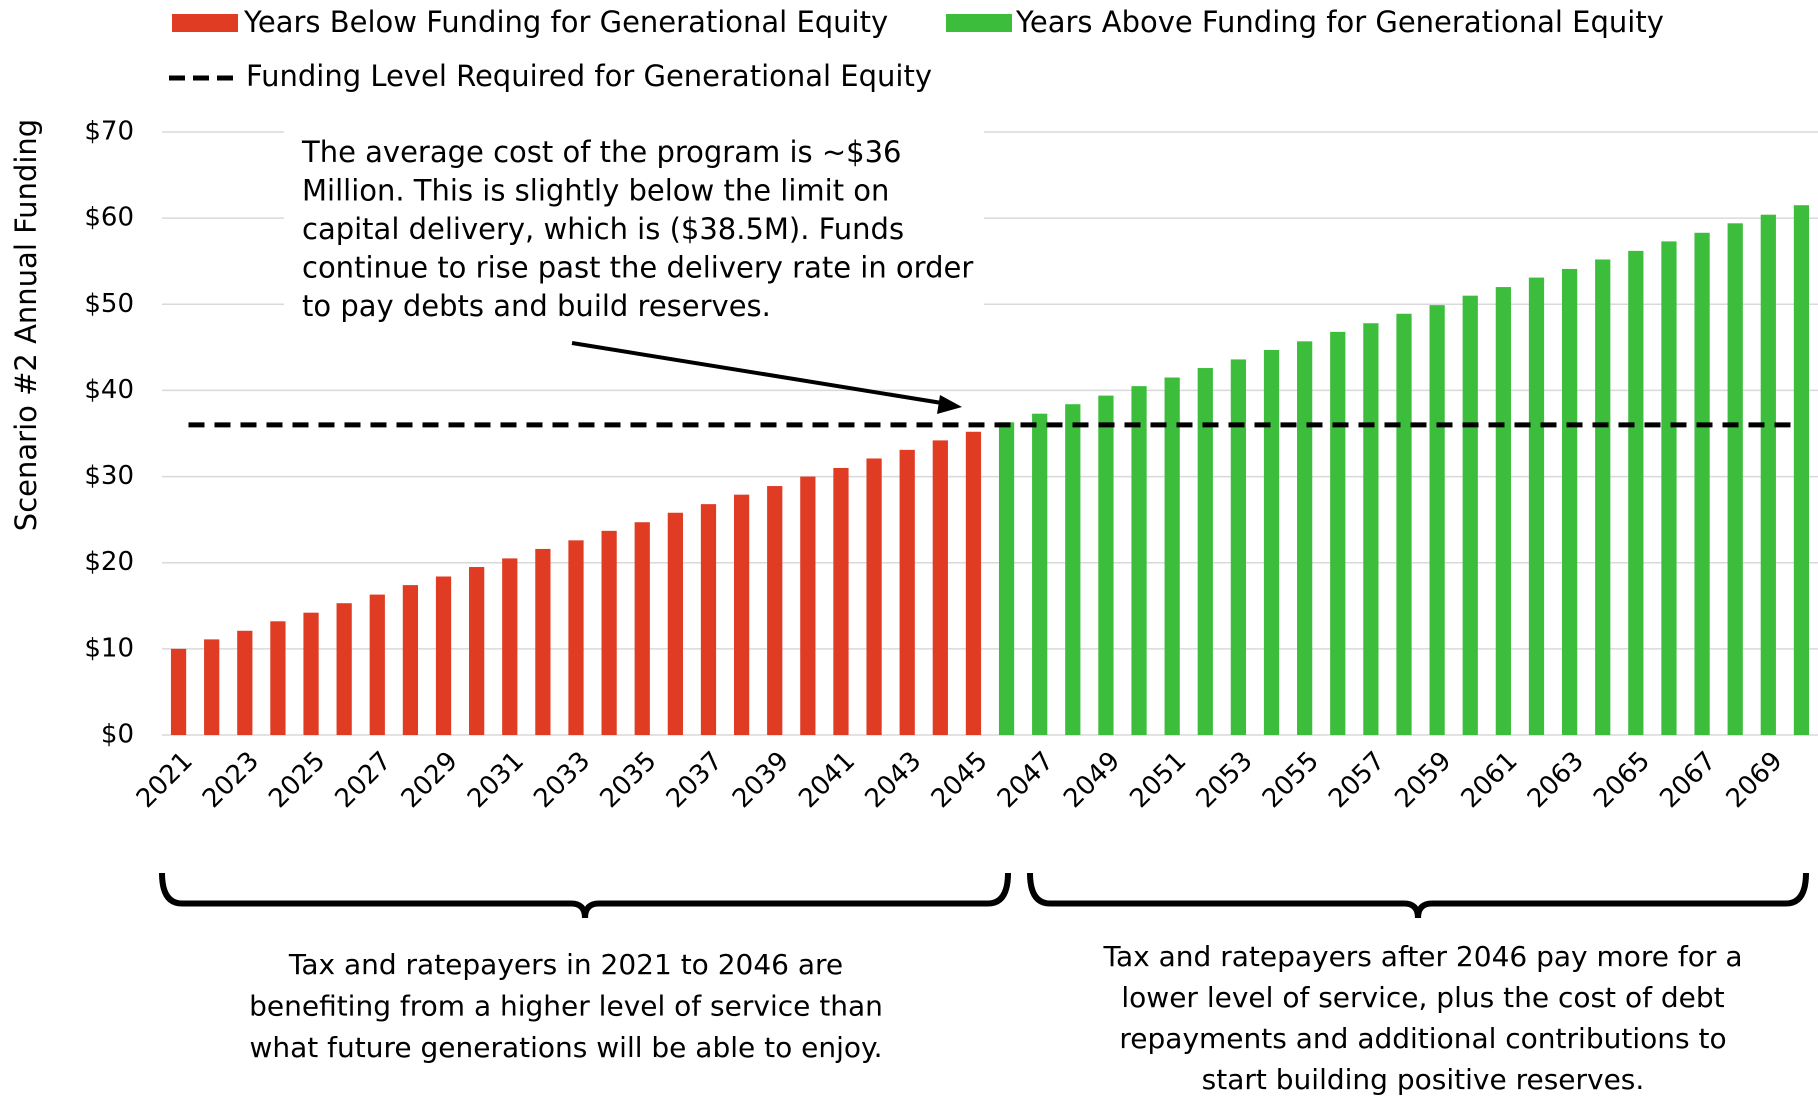 This screenshot has height=1098, width=1818. What do you see at coordinates (1490, 780) in the screenshot?
I see `x-tick-label: 2061` at bounding box center [1490, 780].